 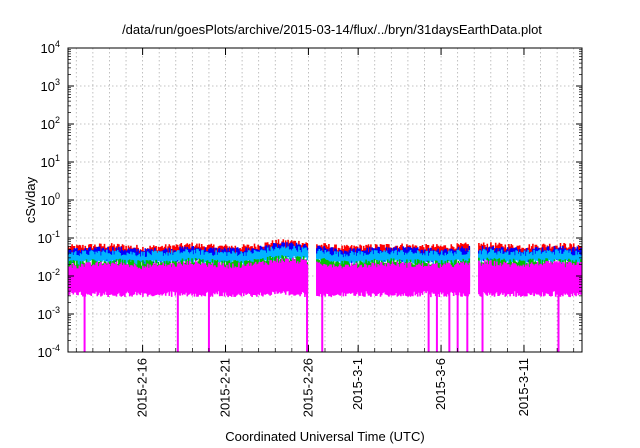 What do you see at coordinates (49, 275) in the screenshot?
I see `y-tick-label: 10⁻²` at bounding box center [49, 275].